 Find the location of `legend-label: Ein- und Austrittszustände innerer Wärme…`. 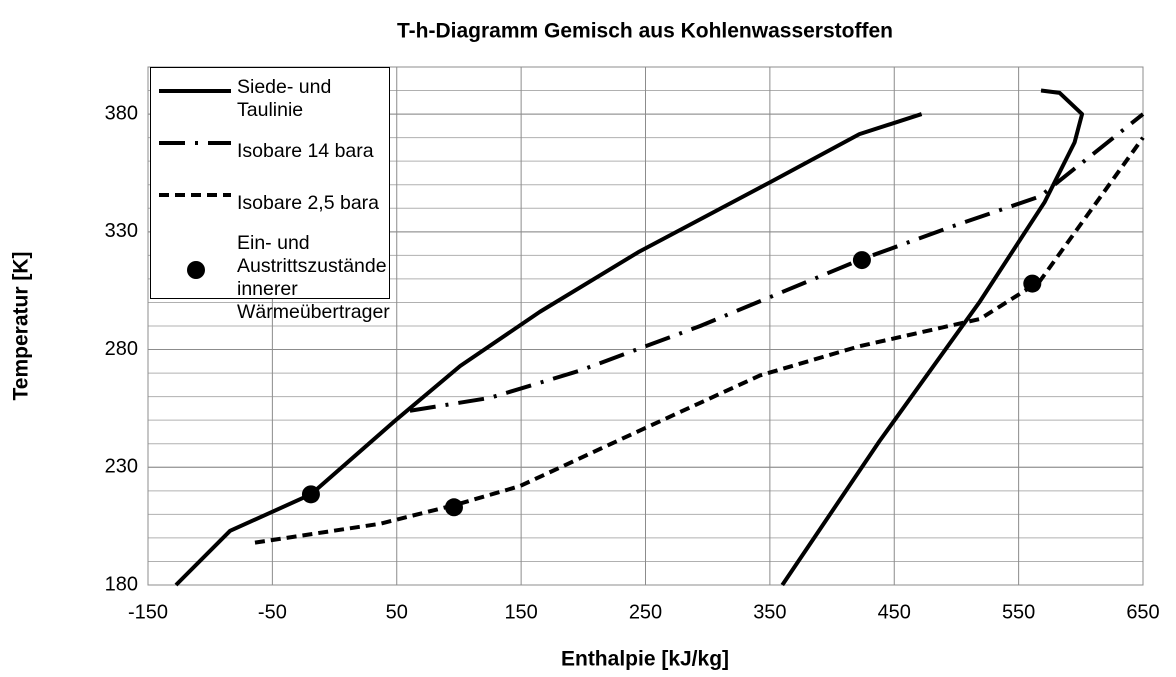

legend-label: Ein- und Austrittszustände innerer Wärme… is located at coordinates (313, 277).